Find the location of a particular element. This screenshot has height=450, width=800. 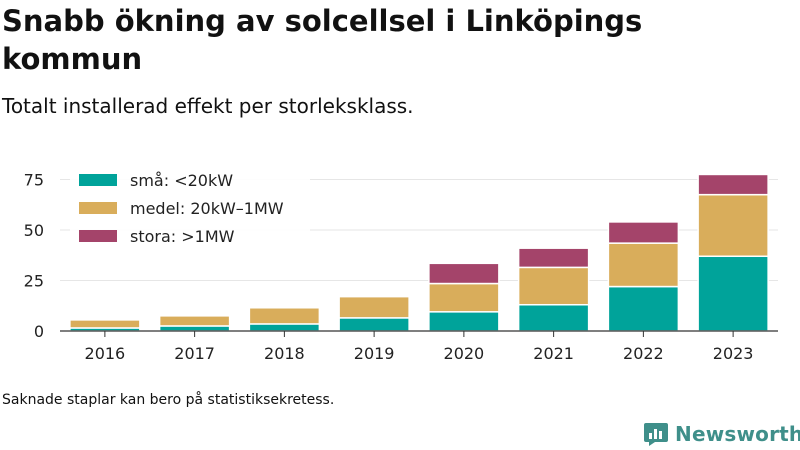

legend-label: medel: 20kW–1MW is located at coordinates (207, 208).